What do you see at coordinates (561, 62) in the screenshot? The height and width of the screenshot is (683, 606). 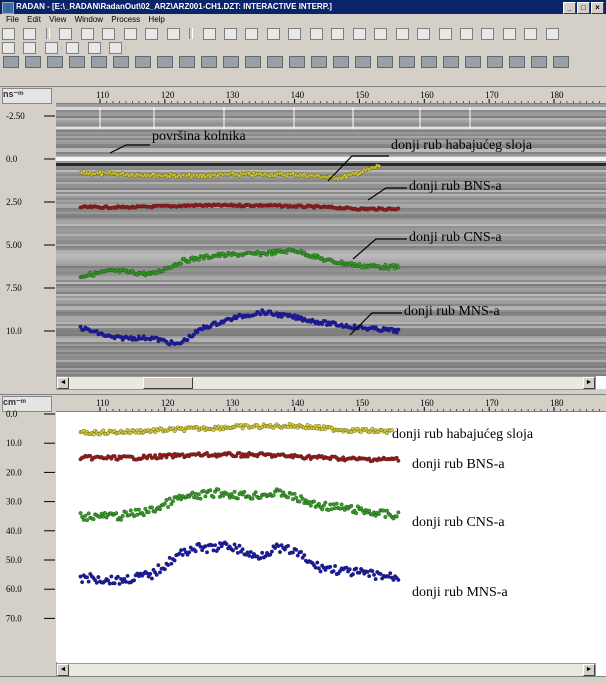 I see `interp-tool-26-icon` at bounding box center [561, 62].